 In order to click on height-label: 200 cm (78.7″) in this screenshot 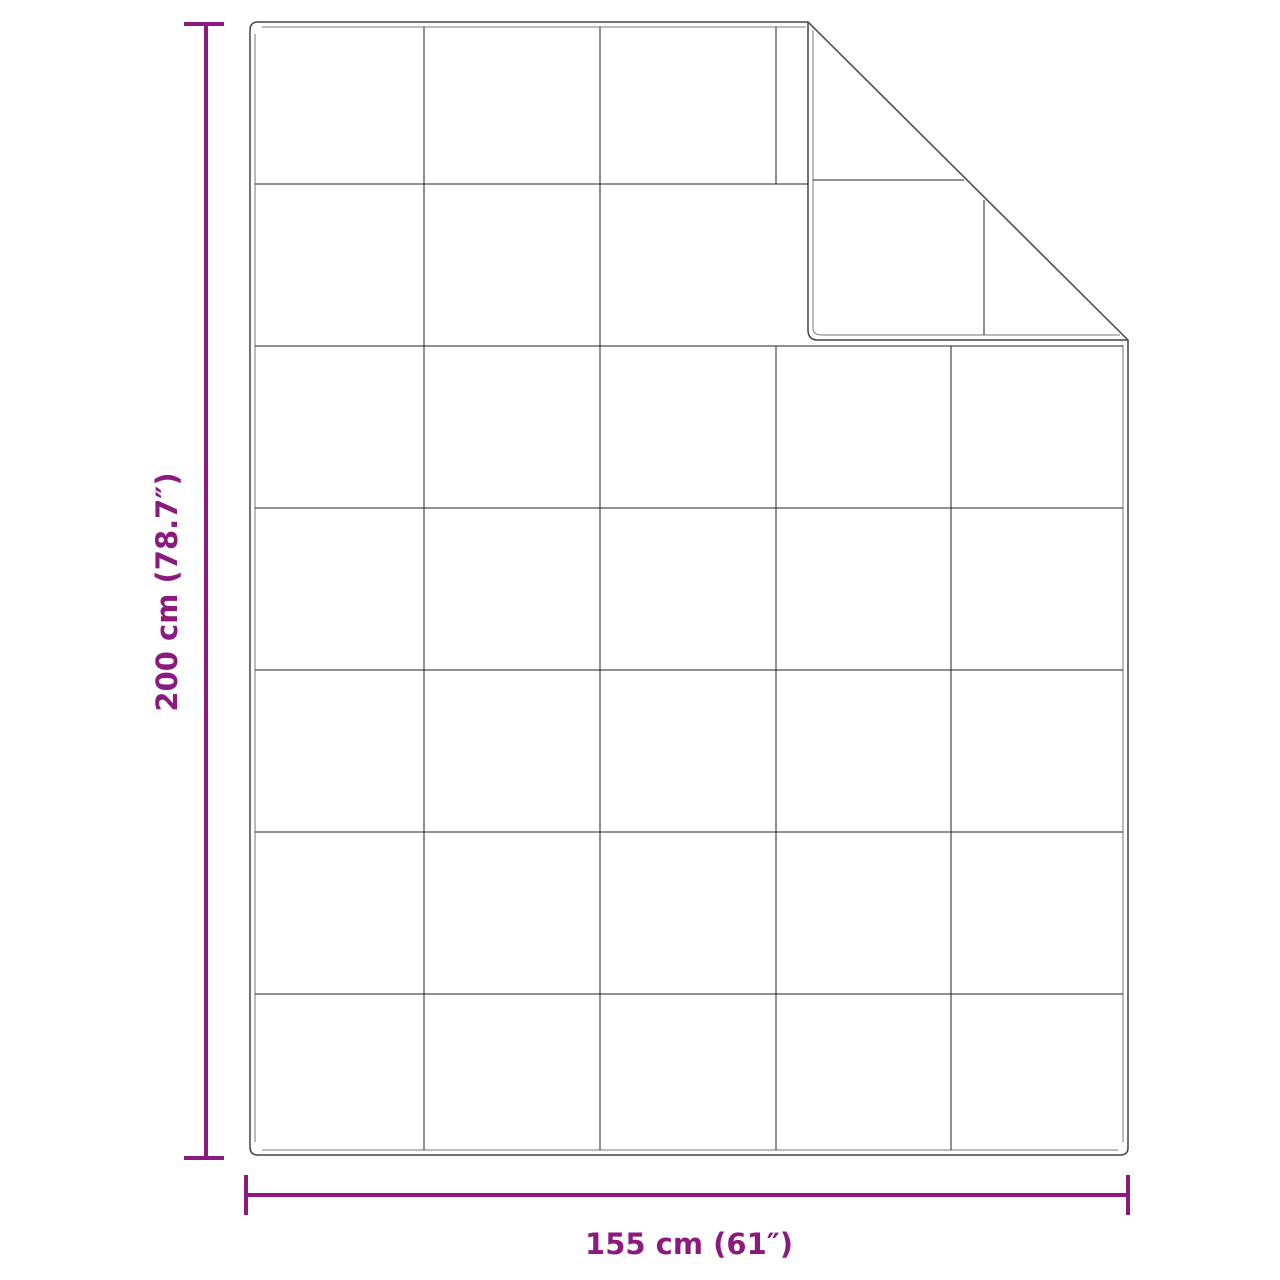, I will do `click(167, 591)`.